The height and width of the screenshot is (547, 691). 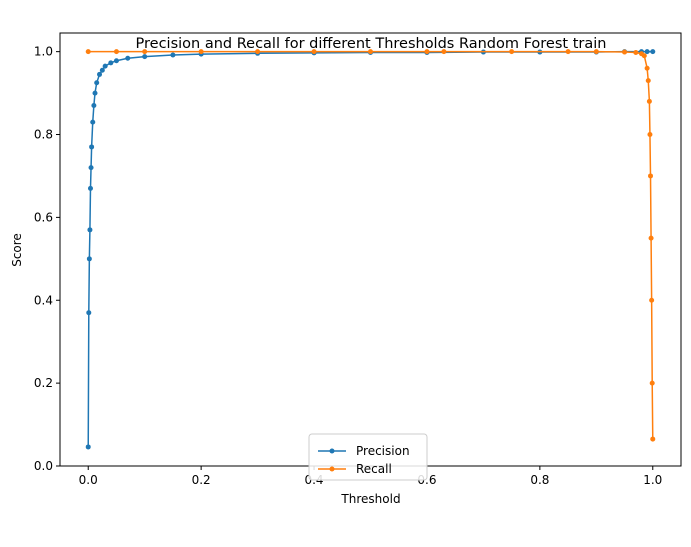 What do you see at coordinates (43, 466) in the screenshot?
I see `y-tick-label: 0.0` at bounding box center [43, 466].